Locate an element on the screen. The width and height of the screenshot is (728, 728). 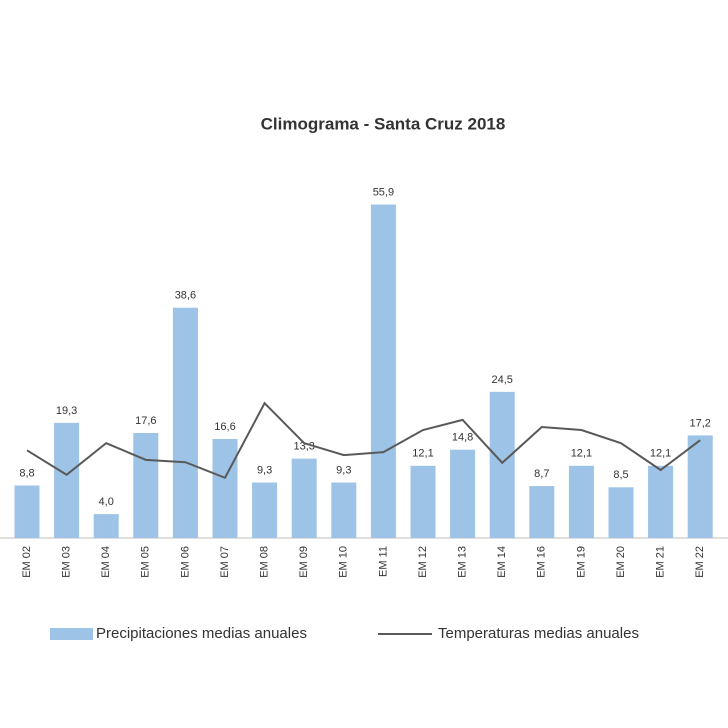
x-tick-label: EM 04 is located at coordinates (106, 562).